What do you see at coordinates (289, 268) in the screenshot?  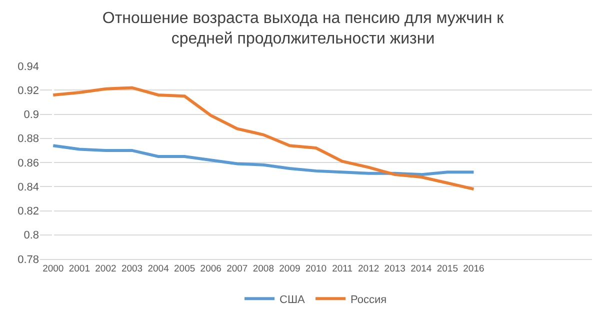 I see `x-tick-label: 2009` at bounding box center [289, 268].